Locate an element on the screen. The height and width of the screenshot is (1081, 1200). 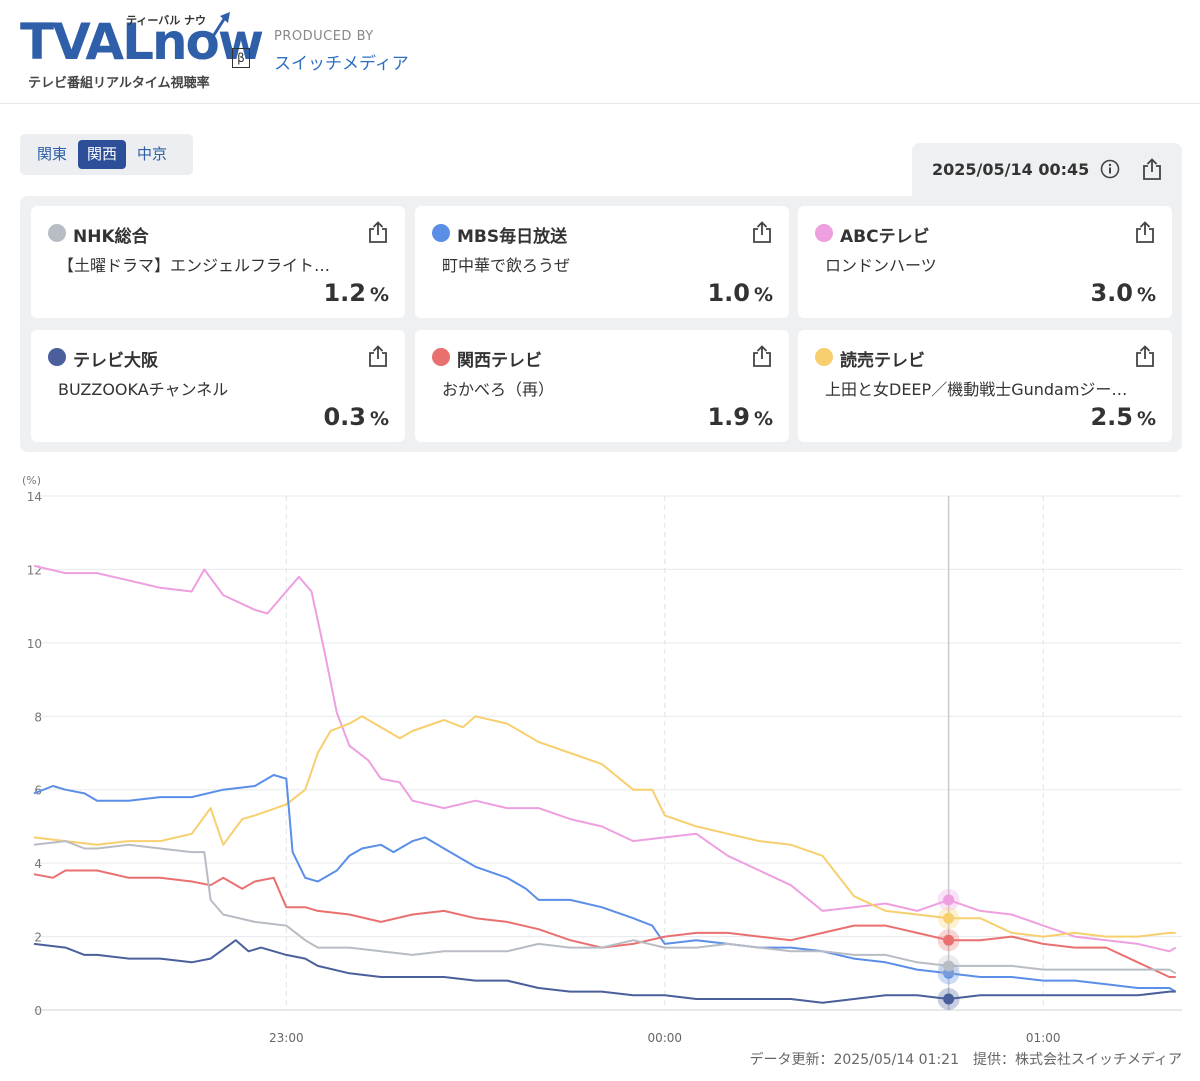
logo-wordmark: TVALnow is located at coordinates (142, 42).